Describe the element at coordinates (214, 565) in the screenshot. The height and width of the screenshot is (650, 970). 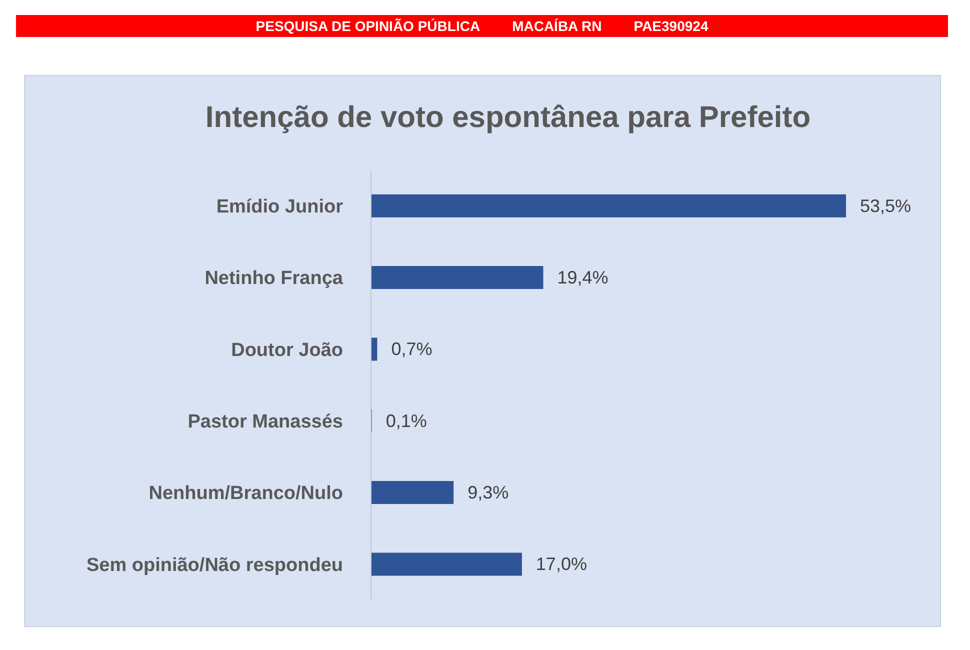
I see `y-tick-label: Sem opinião/Não respondeu` at that location.